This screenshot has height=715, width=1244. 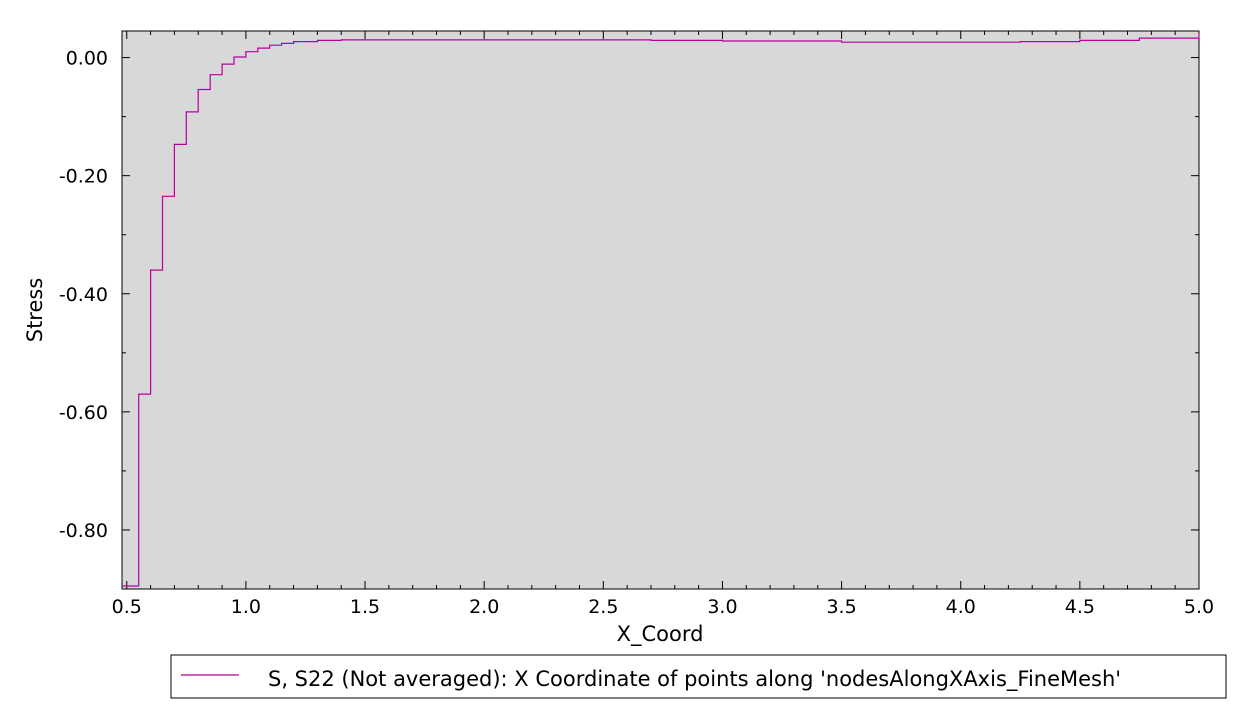 I want to click on x-tick-label: 3.0, so click(x=722, y=607).